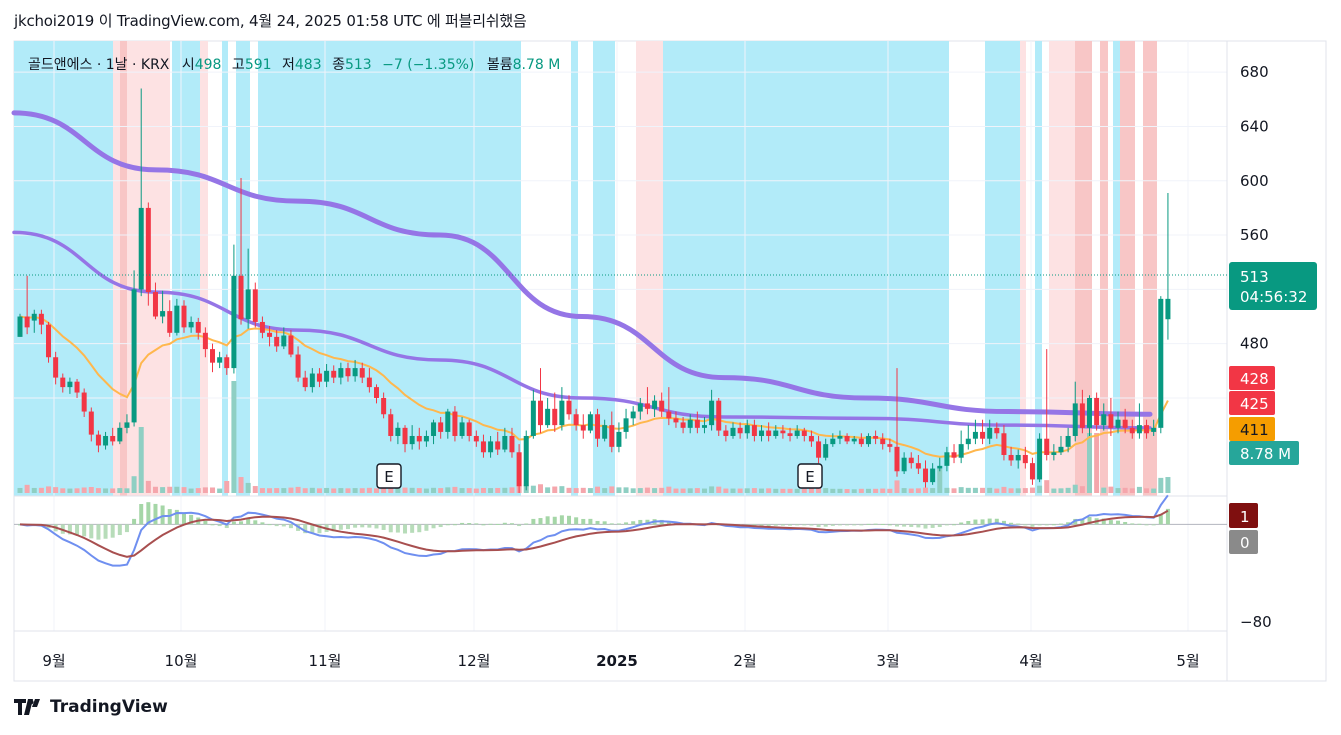 The width and height of the screenshot is (1341, 735). What do you see at coordinates (389, 476) in the screenshot?
I see `earnings-marker-1: E` at bounding box center [389, 476].